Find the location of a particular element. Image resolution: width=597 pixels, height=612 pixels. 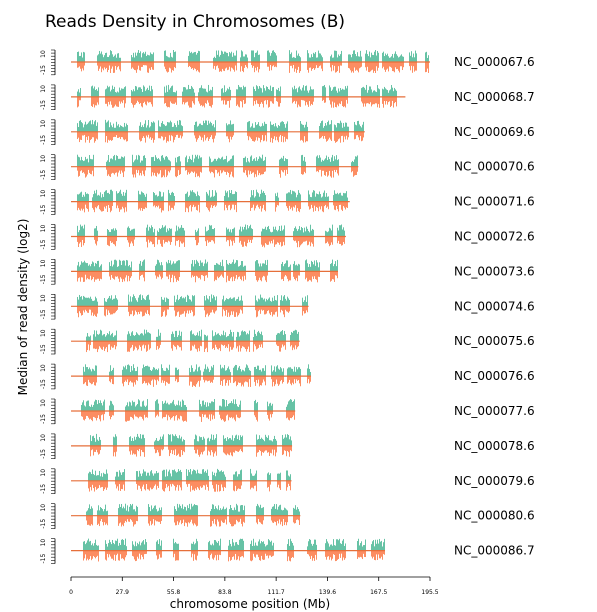

chromosome-label: NC_000076.6 is located at coordinates (494, 376).